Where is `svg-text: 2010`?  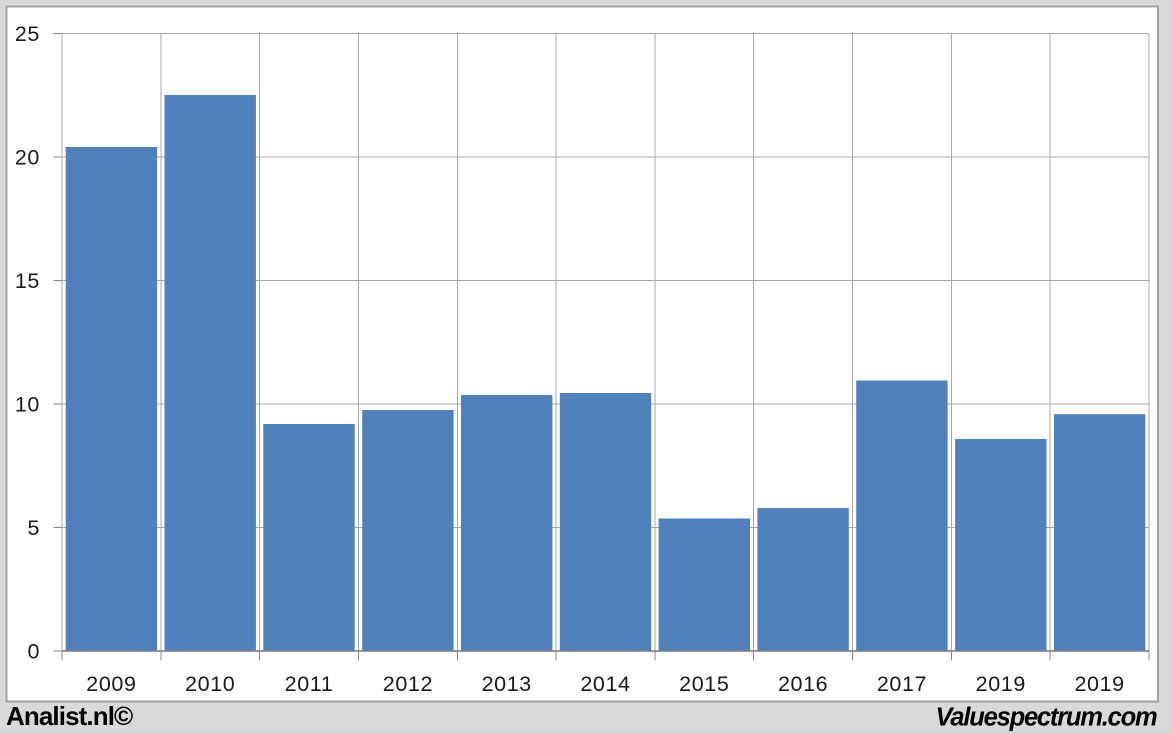 svg-text: 2010 is located at coordinates (210, 684).